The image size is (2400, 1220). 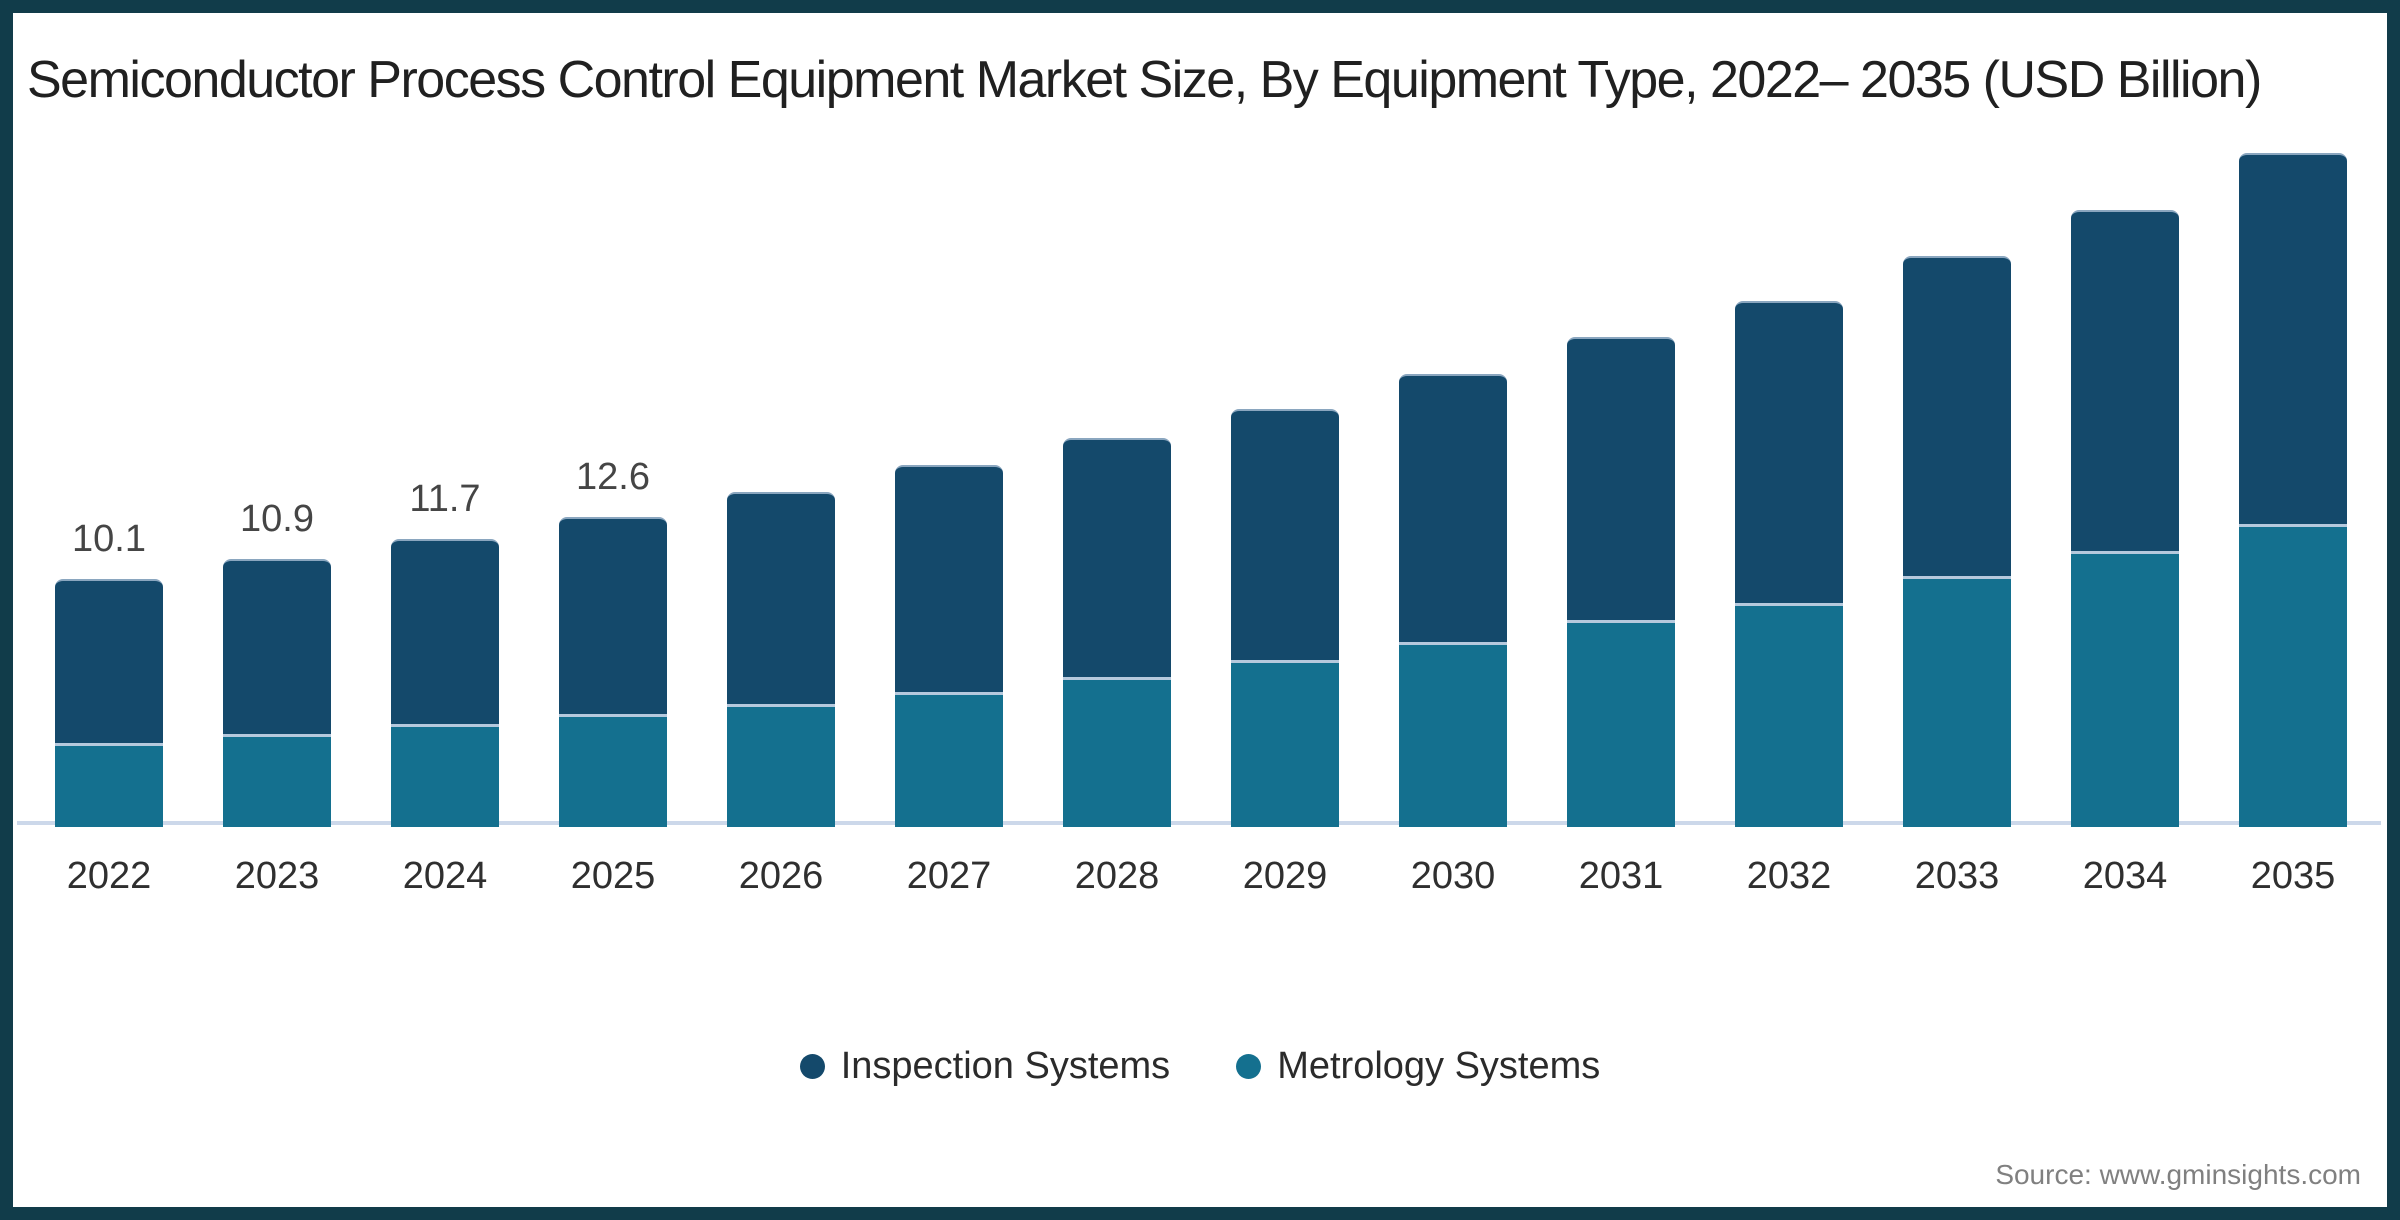 What do you see at coordinates (1621, 876) in the screenshot?
I see `x-axis-label: 2031` at bounding box center [1621, 876].